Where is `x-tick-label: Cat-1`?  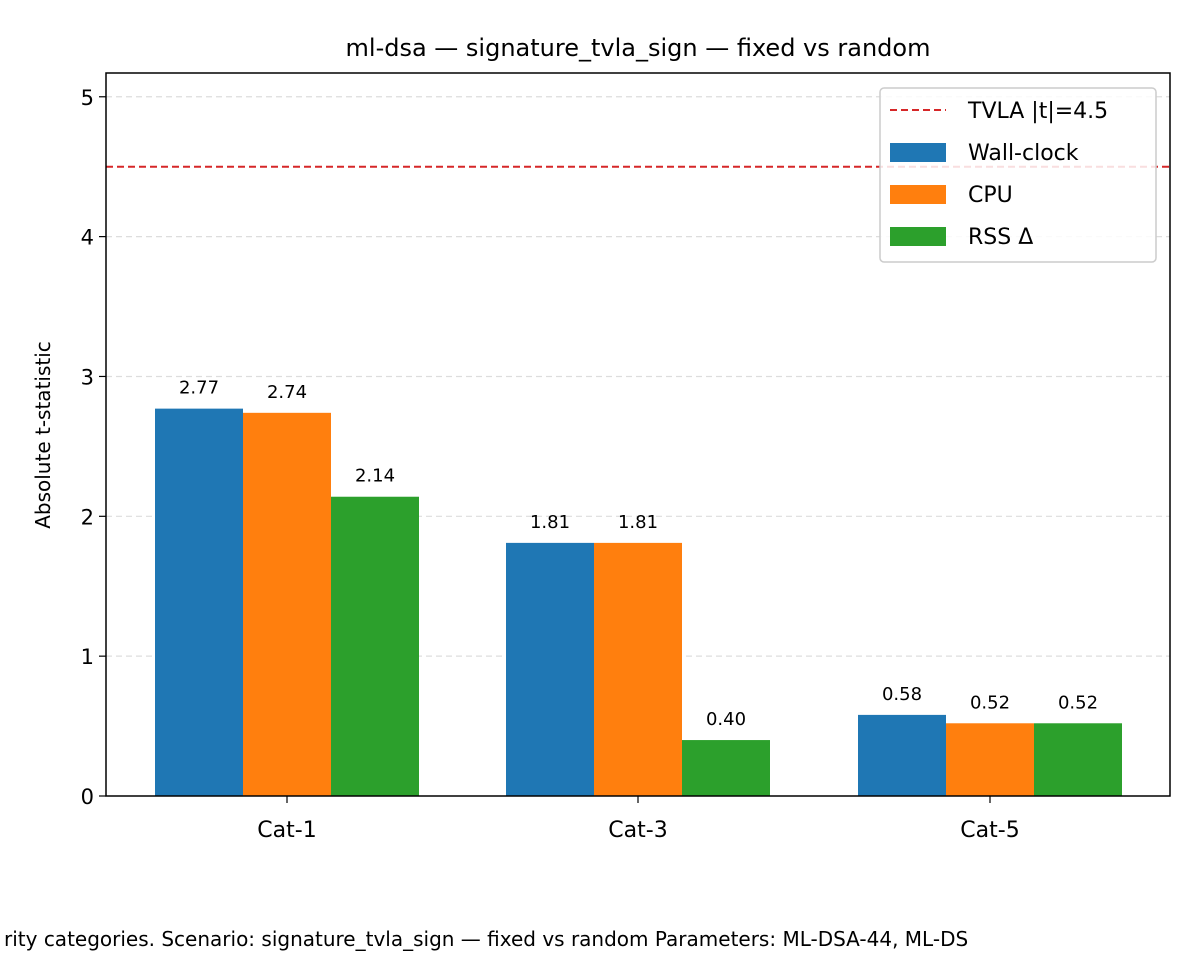 x-tick-label: Cat-1 is located at coordinates (286, 830).